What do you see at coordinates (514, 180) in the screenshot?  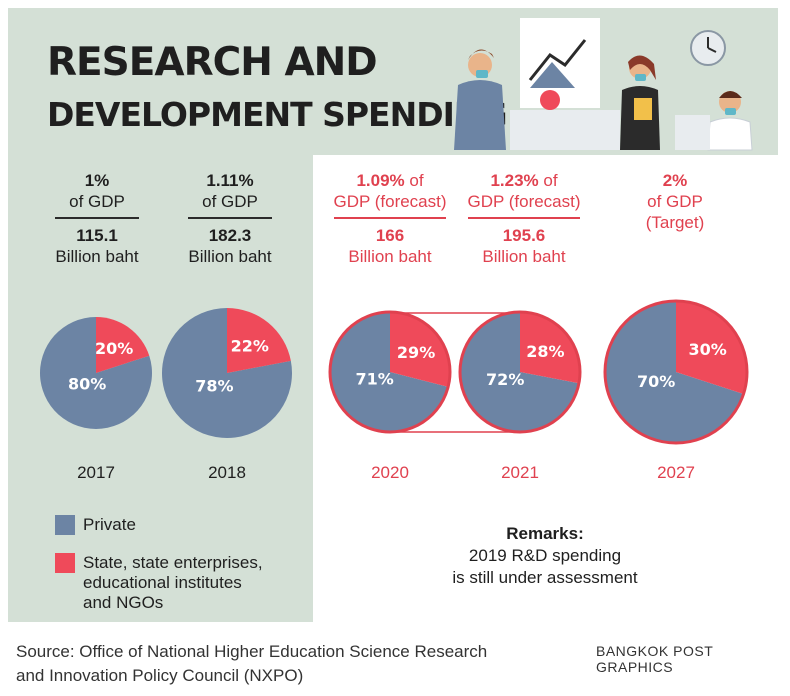 I see `gdp-percent: 1.23%` at bounding box center [514, 180].